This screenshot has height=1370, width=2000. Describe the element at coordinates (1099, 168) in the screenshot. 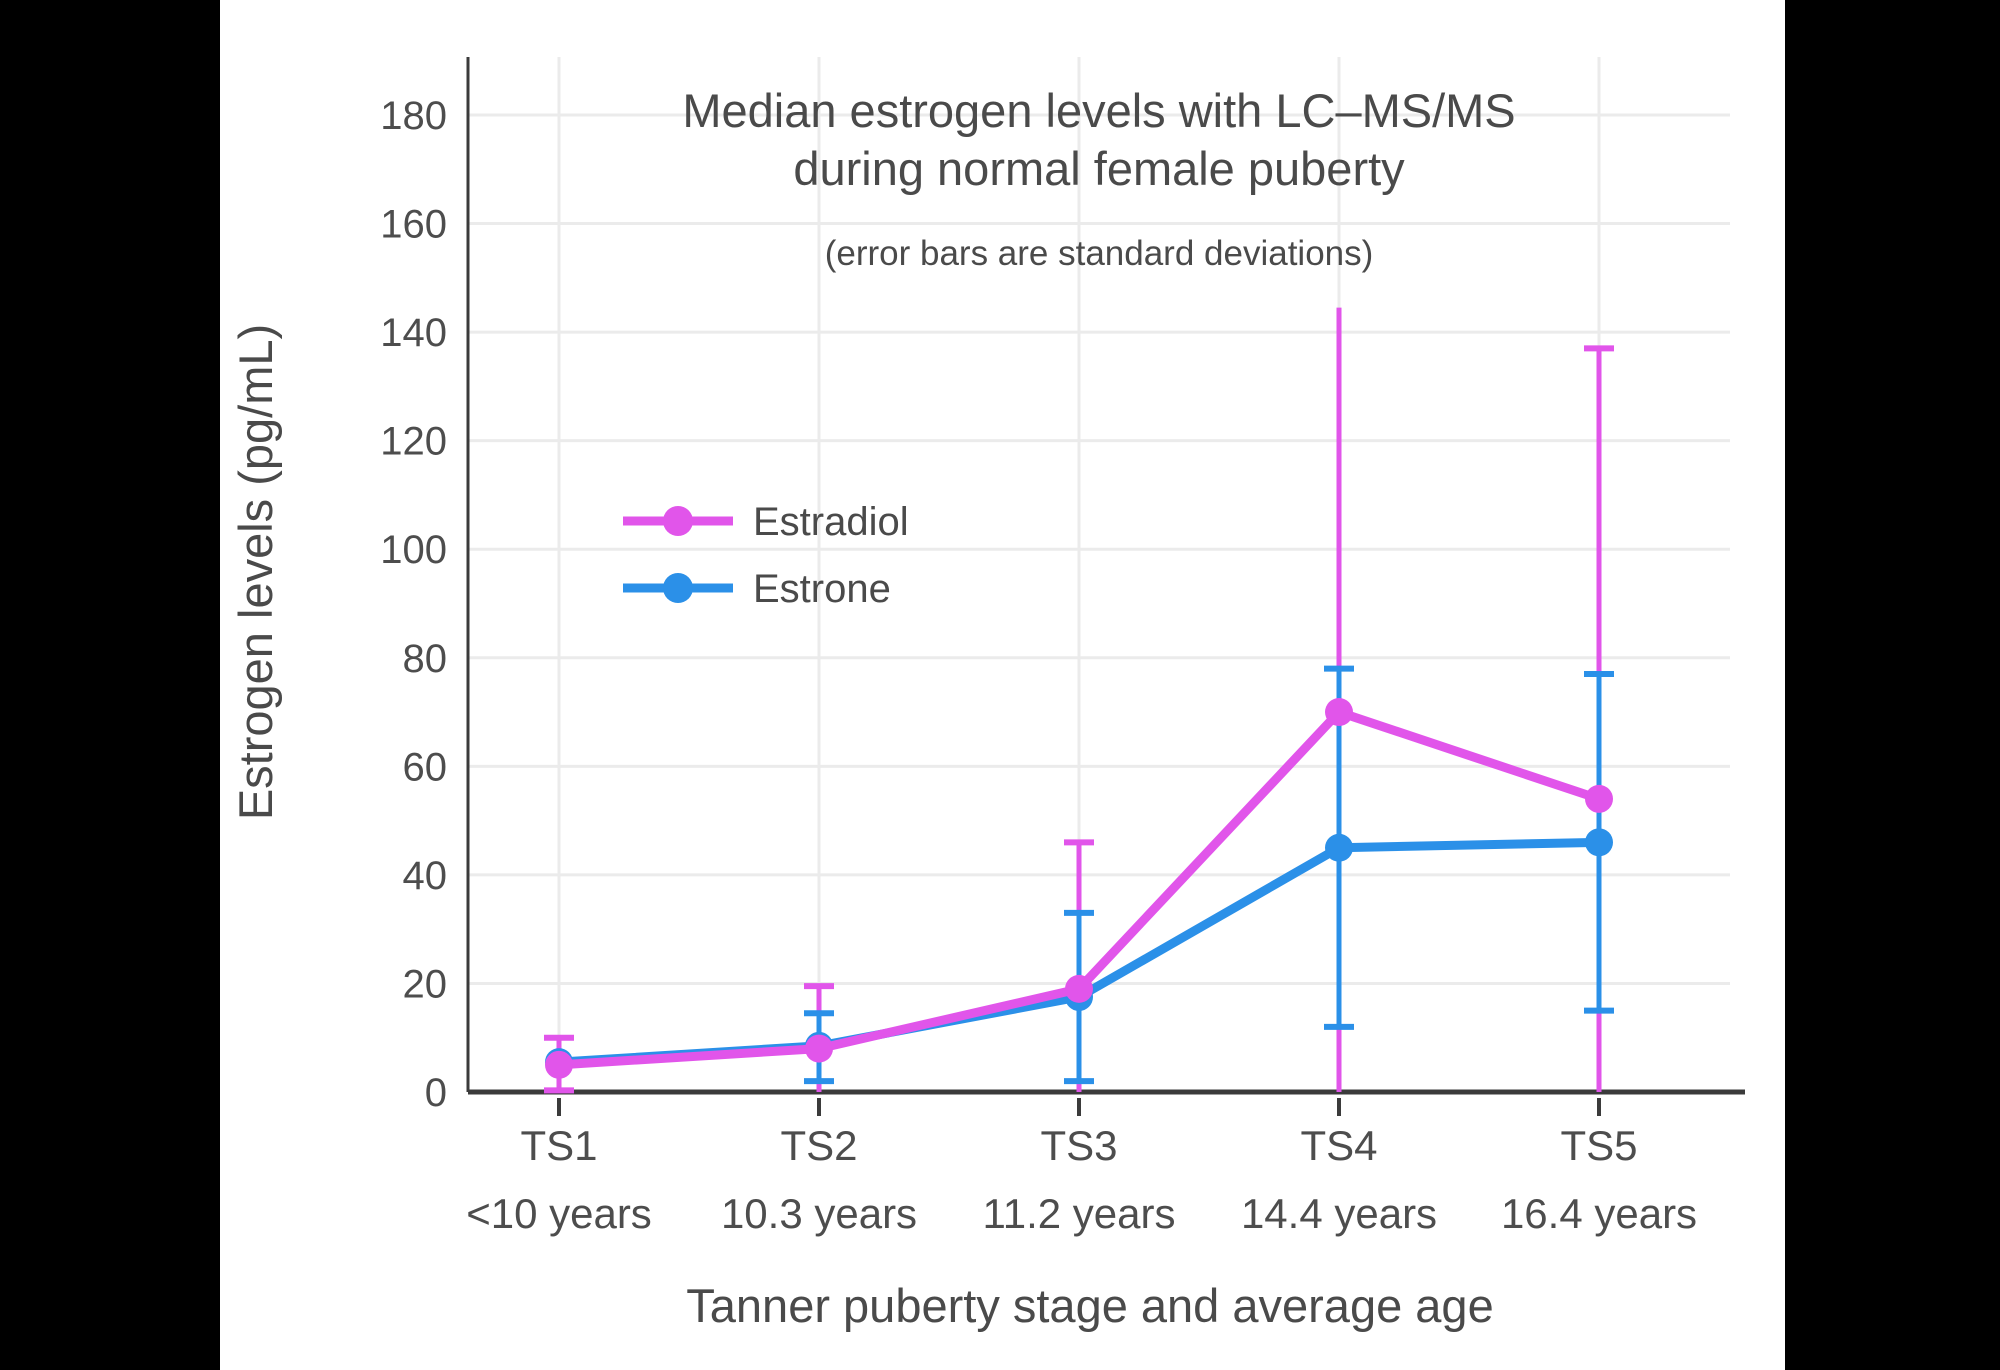

I see `chart-title-line2: during normal female puberty` at that location.